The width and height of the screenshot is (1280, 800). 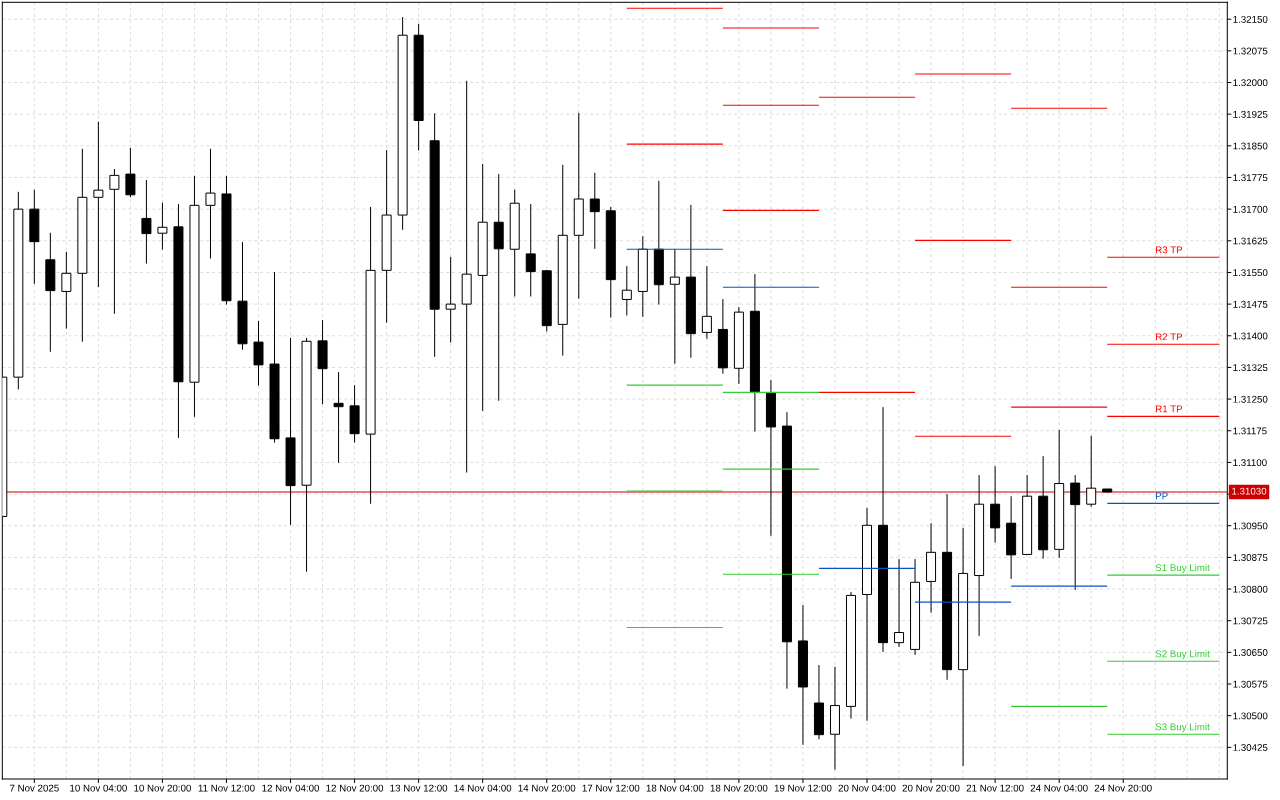 What do you see at coordinates (1250, 399) in the screenshot?
I see `y-tick-label: 1.31250` at bounding box center [1250, 399].